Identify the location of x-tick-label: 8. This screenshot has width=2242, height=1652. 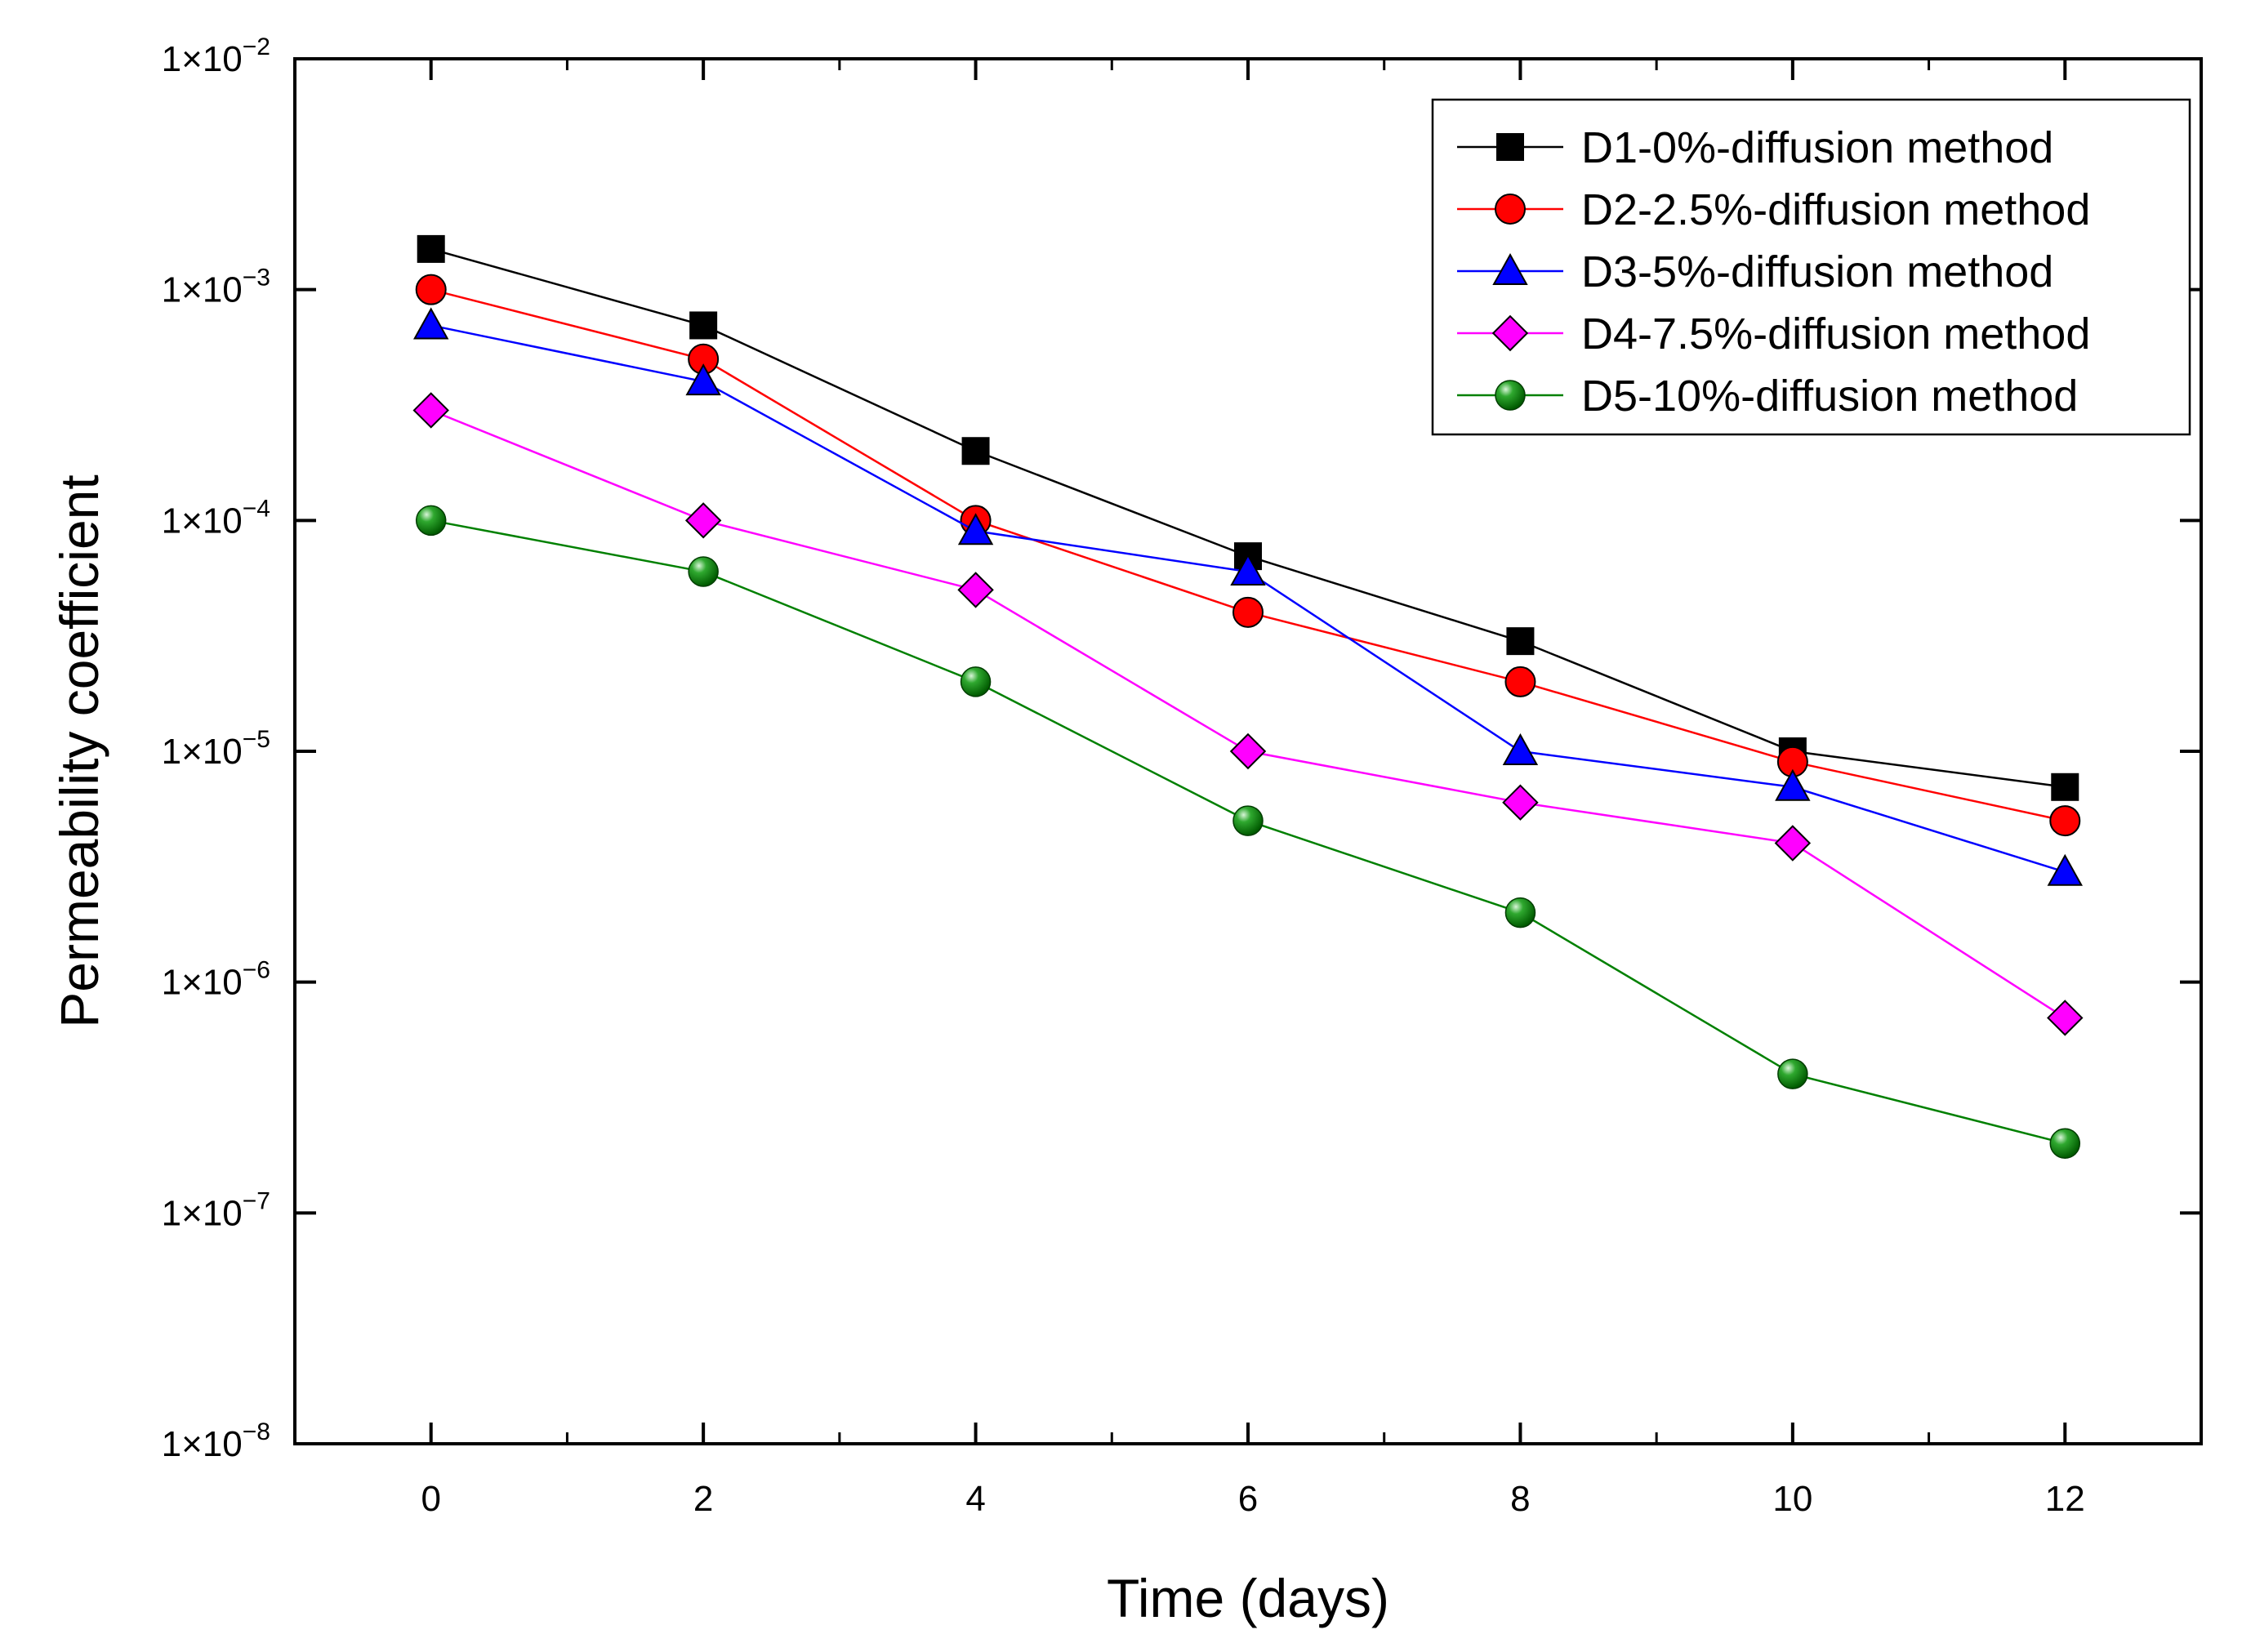
(1520, 1499).